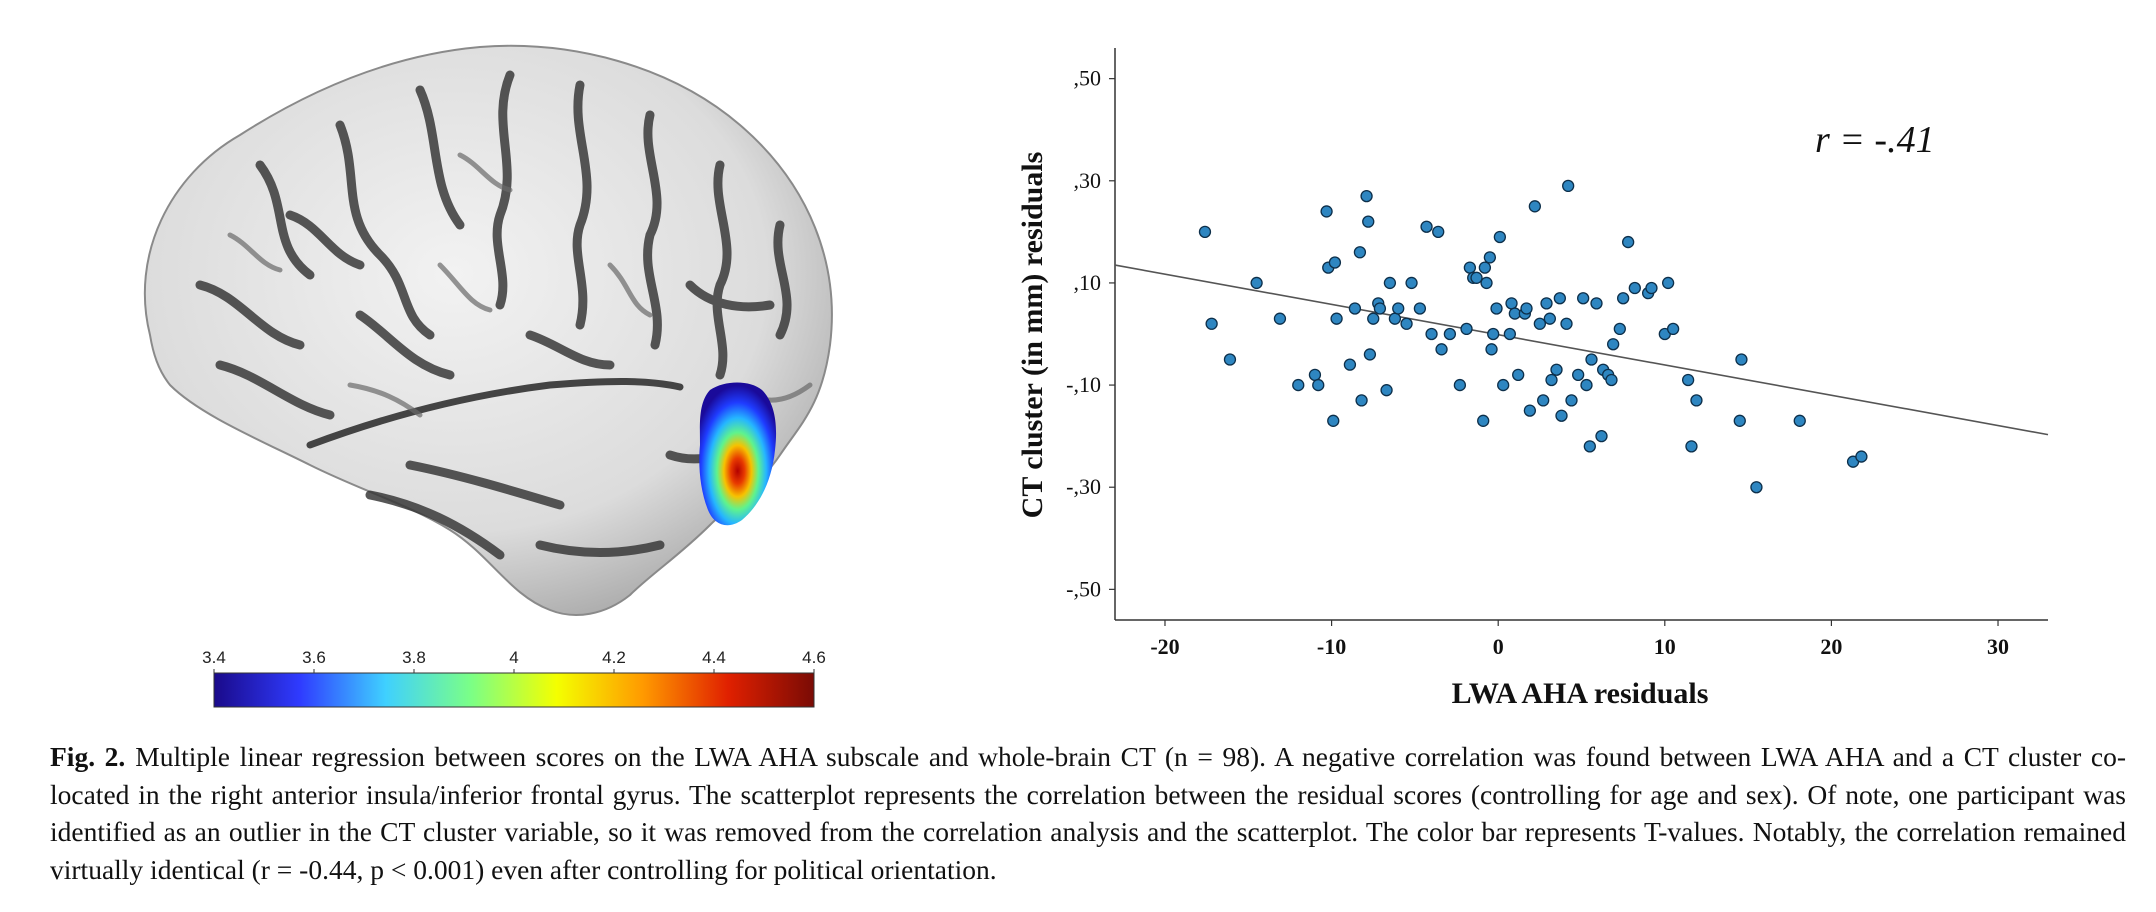 This screenshot has height=912, width=2156. What do you see at coordinates (1331, 646) in the screenshot?
I see `x-tick-label: -10` at bounding box center [1331, 646].